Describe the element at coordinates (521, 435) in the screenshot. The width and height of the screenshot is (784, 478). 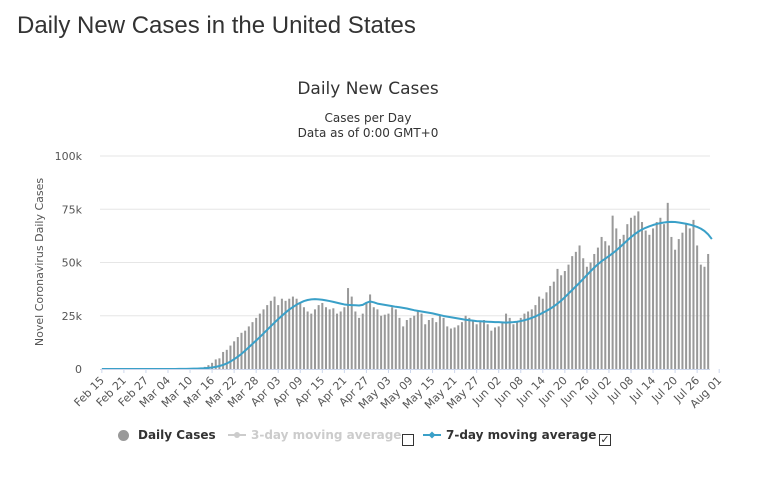
I see `legend-label-7day-average: 7-day moving average` at that location.